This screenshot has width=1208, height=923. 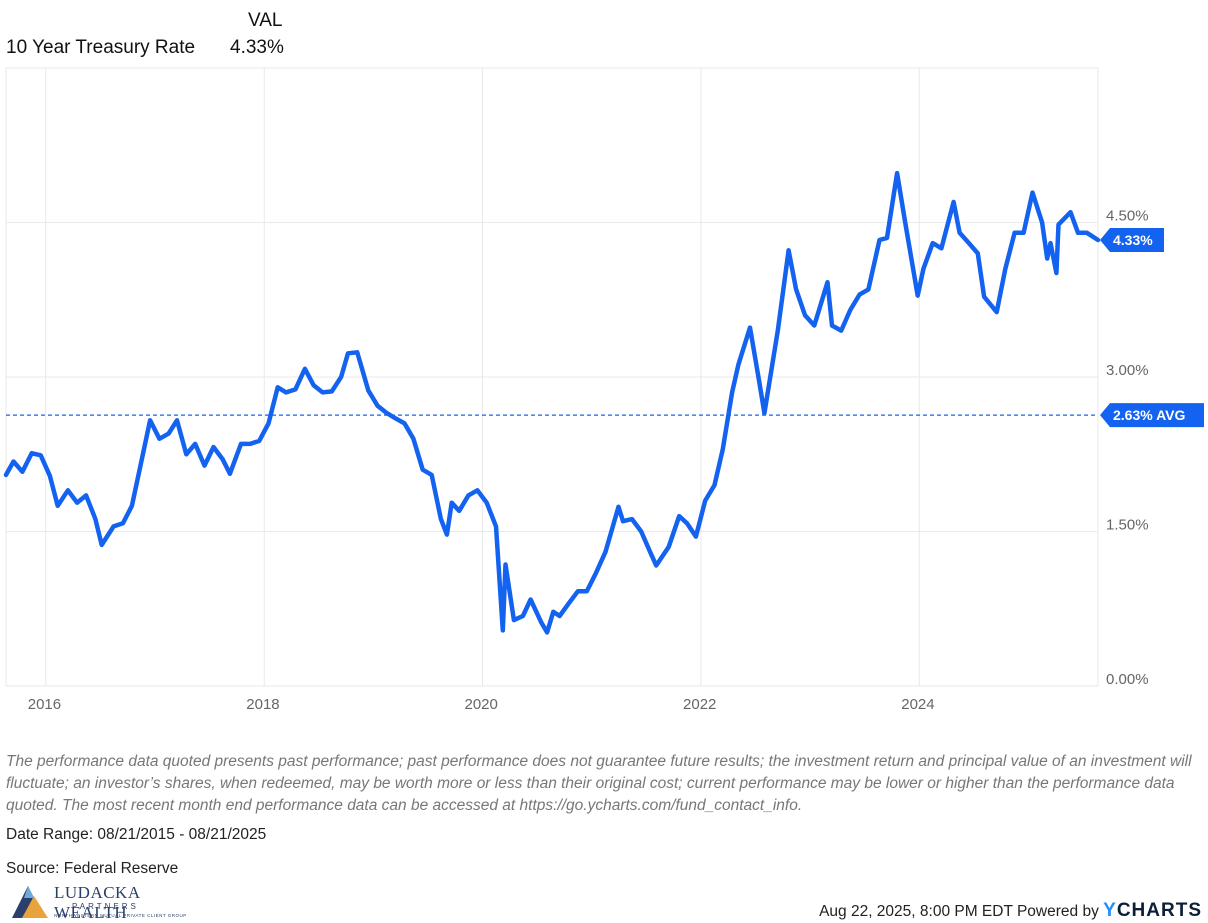 I want to click on x-tick-label: 2022, so click(x=699, y=704).